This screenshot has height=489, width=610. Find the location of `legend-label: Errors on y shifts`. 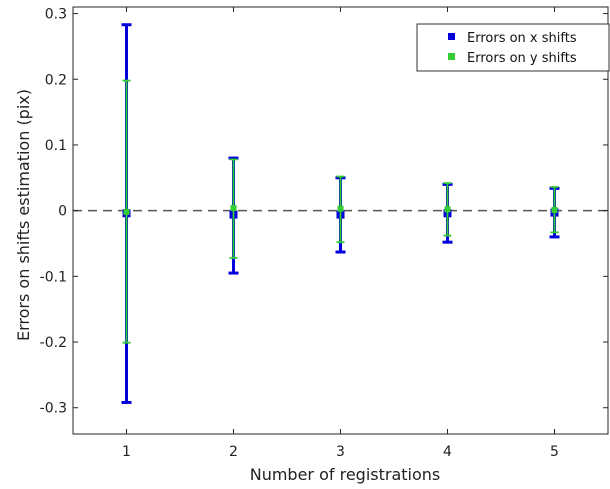

legend-label: Errors on y shifts is located at coordinates (522, 58).